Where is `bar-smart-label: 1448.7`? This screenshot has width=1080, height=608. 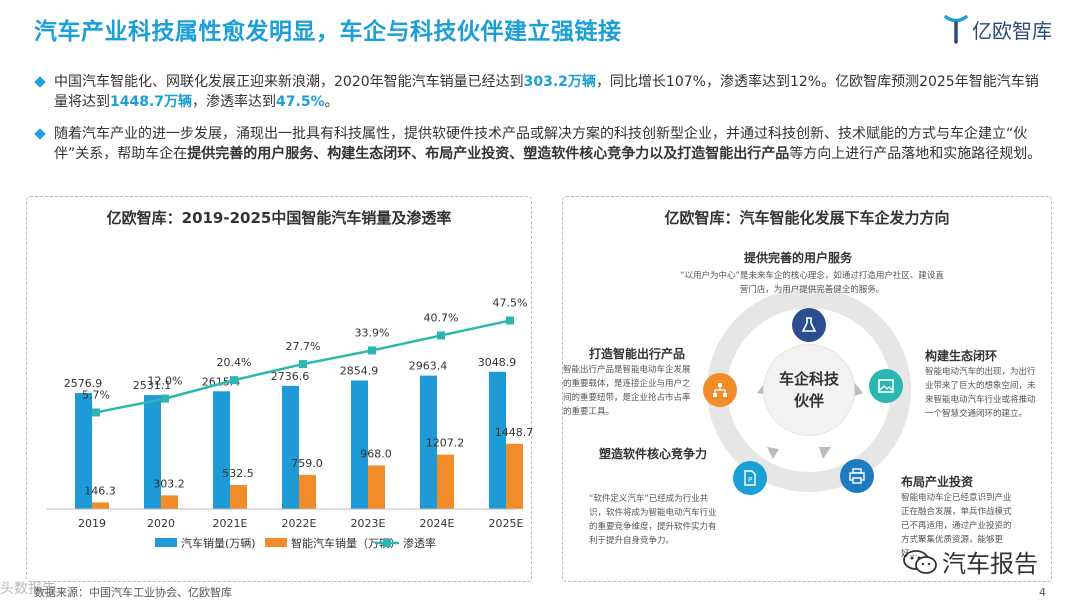
bar-smart-label: 1448.7 is located at coordinates (514, 432).